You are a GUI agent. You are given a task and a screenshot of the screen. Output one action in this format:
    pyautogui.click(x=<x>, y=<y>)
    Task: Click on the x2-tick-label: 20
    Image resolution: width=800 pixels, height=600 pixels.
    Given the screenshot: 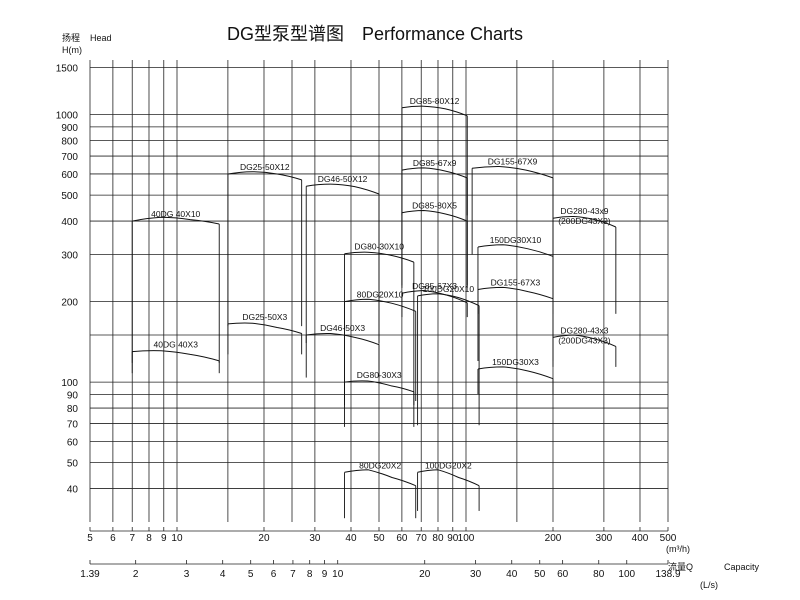 What is the action you would take?
    pyautogui.click(x=425, y=574)
    